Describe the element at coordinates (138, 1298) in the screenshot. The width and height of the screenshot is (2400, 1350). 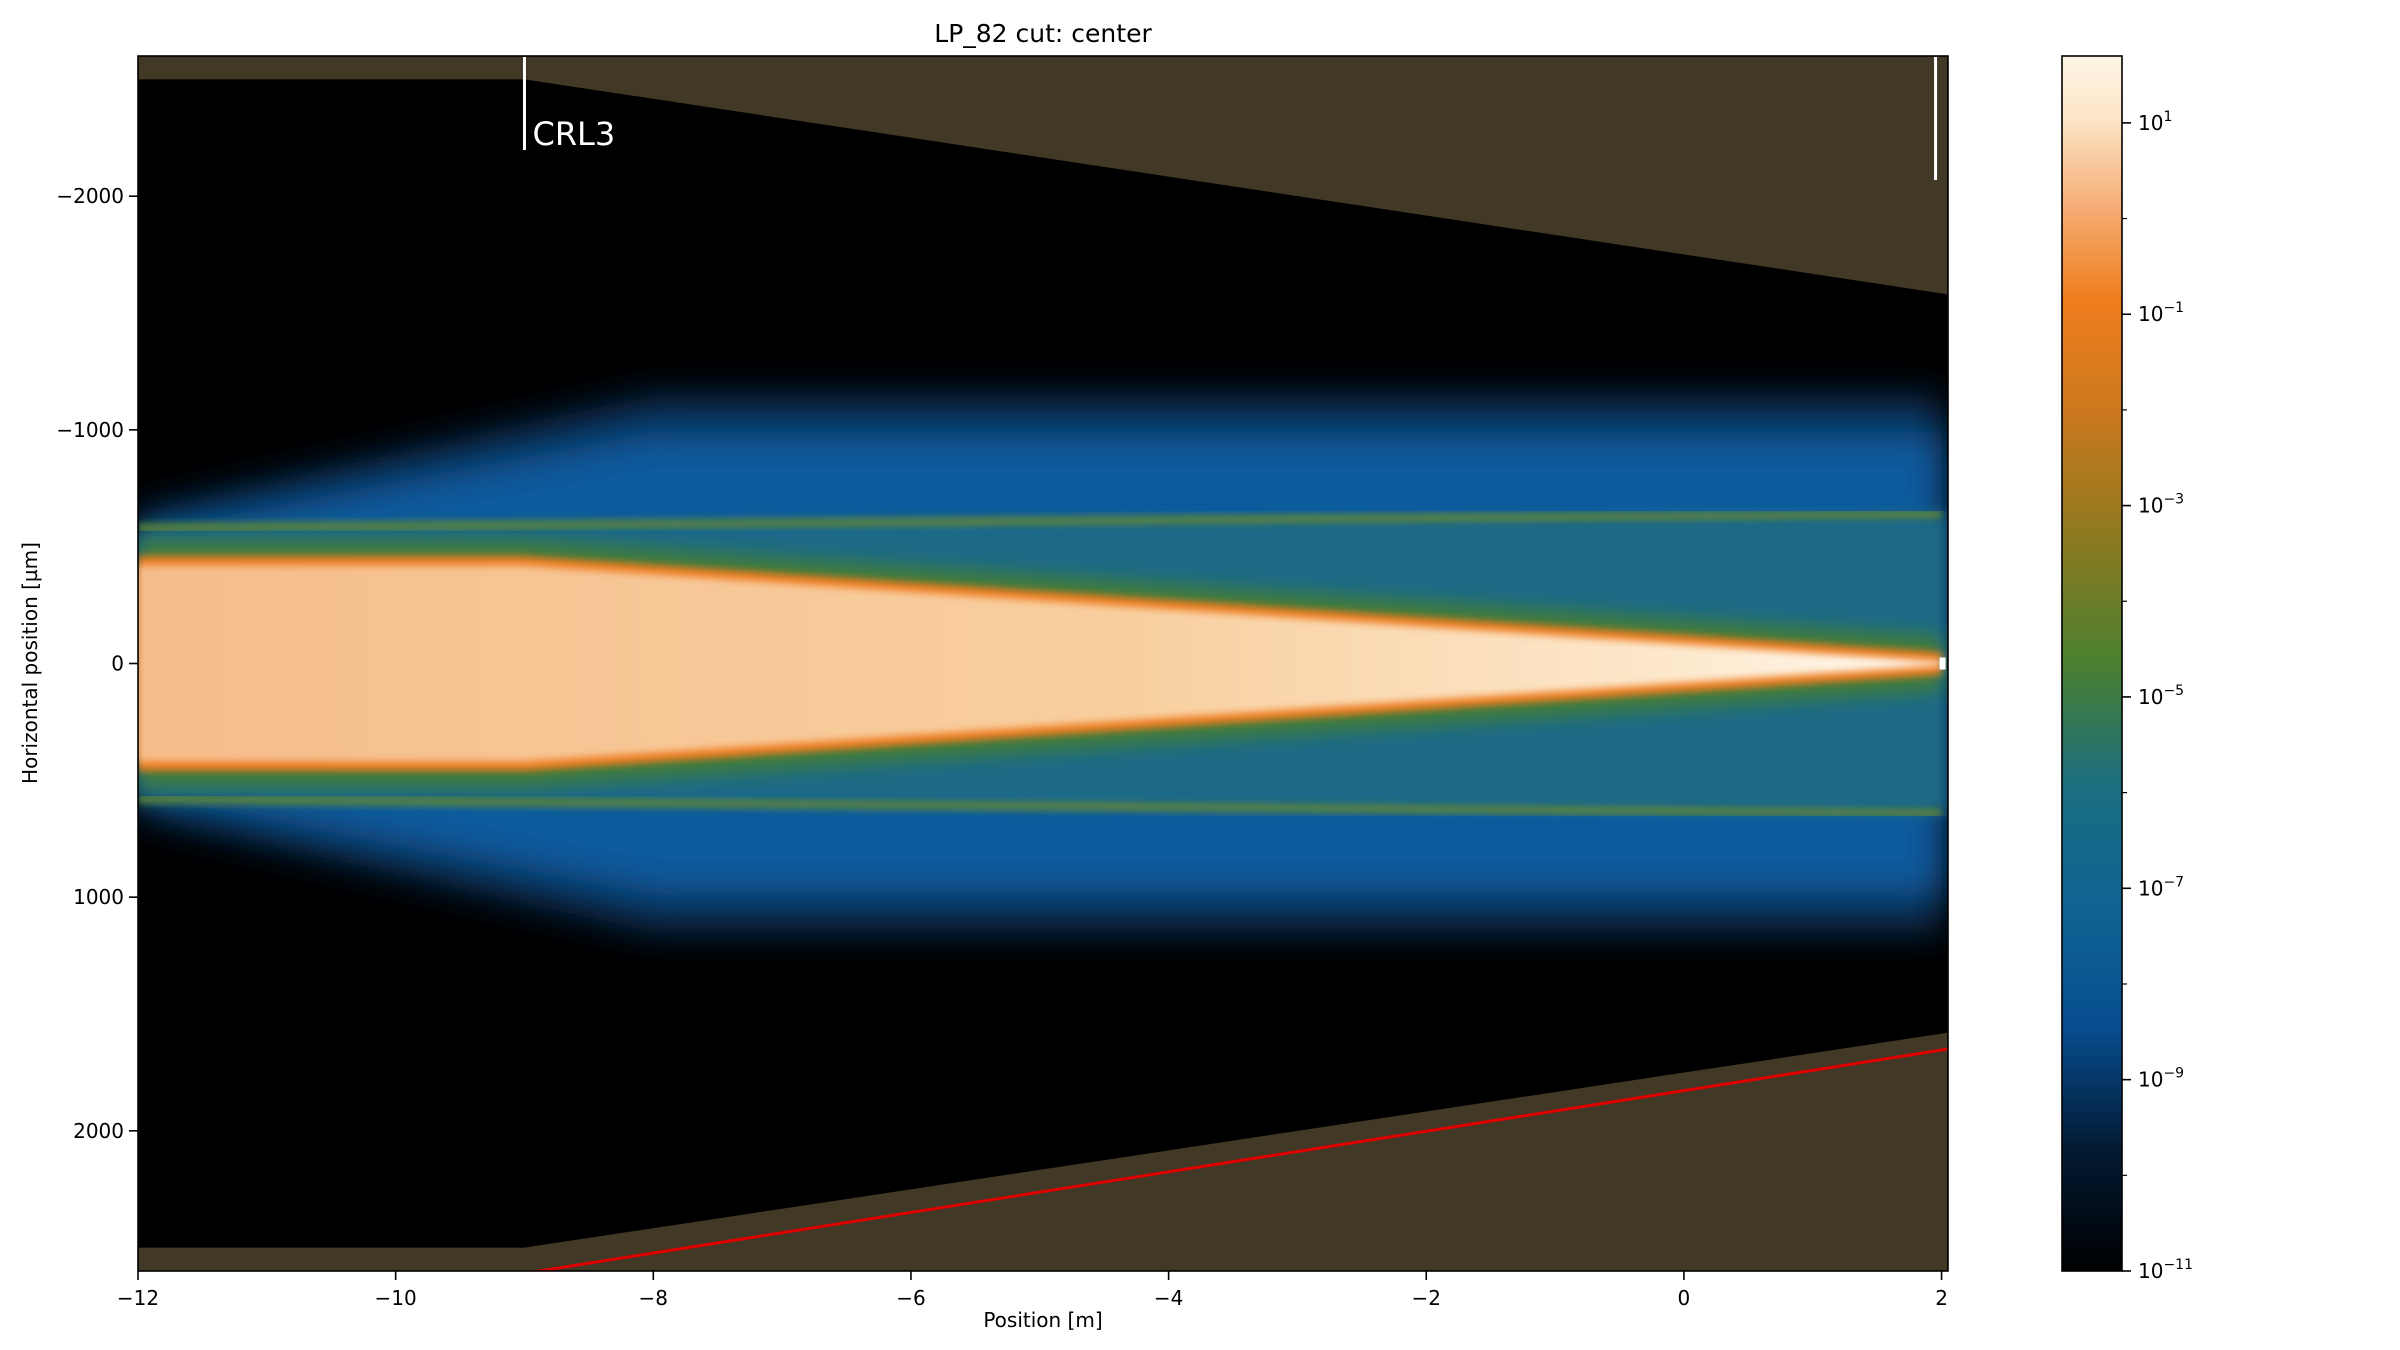
I see `x-tick-label: −12` at that location.